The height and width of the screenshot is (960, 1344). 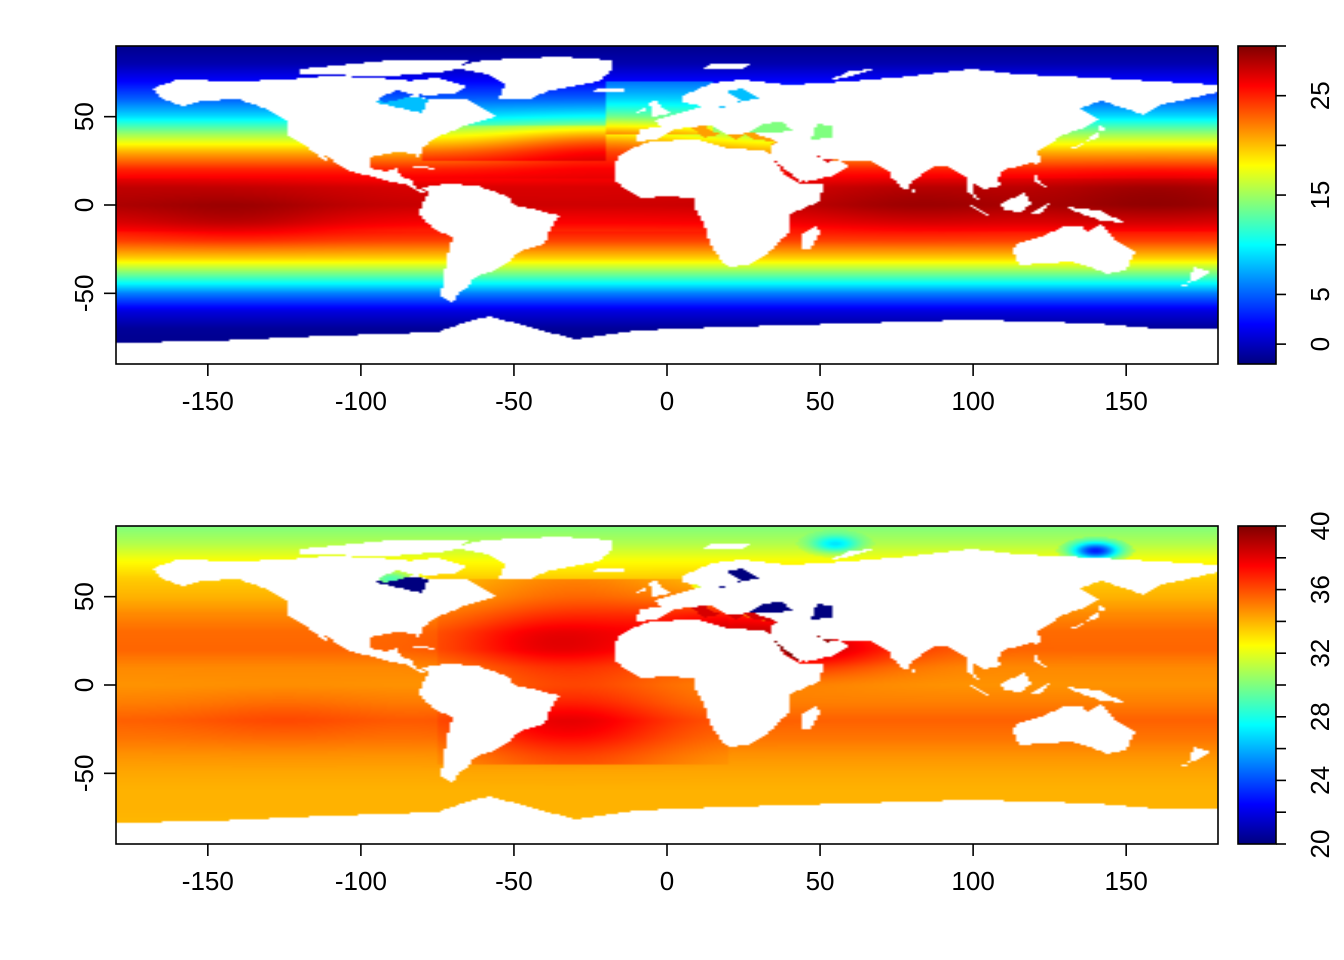 What do you see at coordinates (1320, 716) in the screenshot?
I see `colorbar-tick-label: 28` at bounding box center [1320, 716].